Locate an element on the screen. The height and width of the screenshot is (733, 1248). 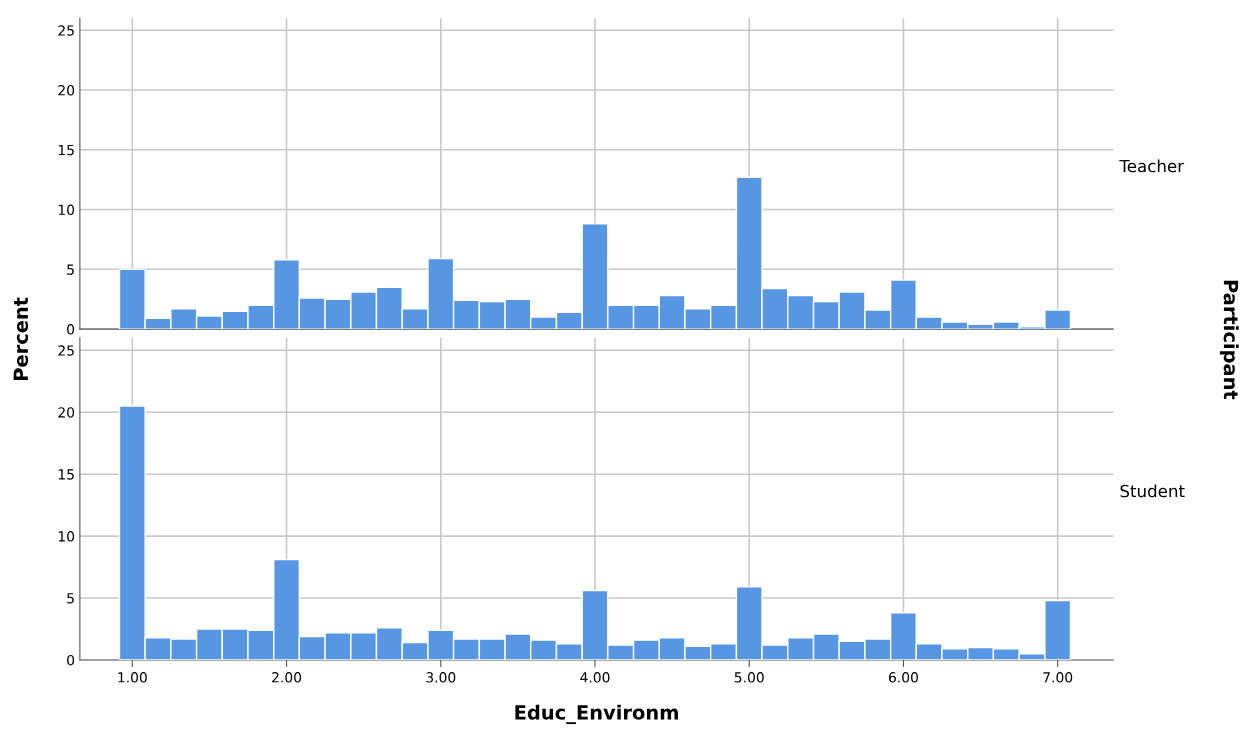
x-axis-title: Educ_Environm is located at coordinates (596, 714).